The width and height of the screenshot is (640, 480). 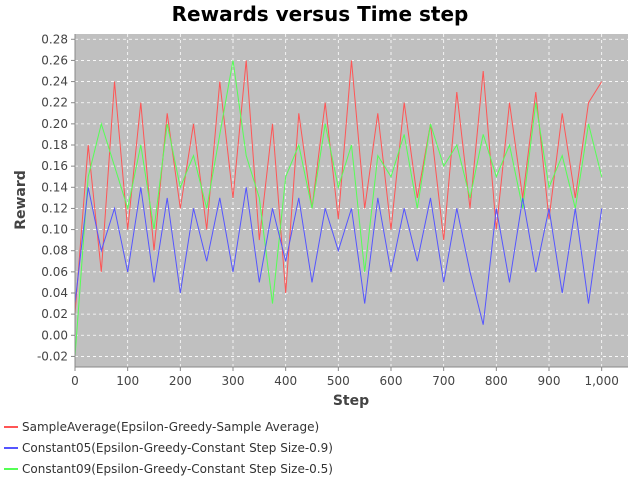 What do you see at coordinates (54, 103) in the screenshot?
I see `y-tick-label: 0.22` at bounding box center [54, 103].